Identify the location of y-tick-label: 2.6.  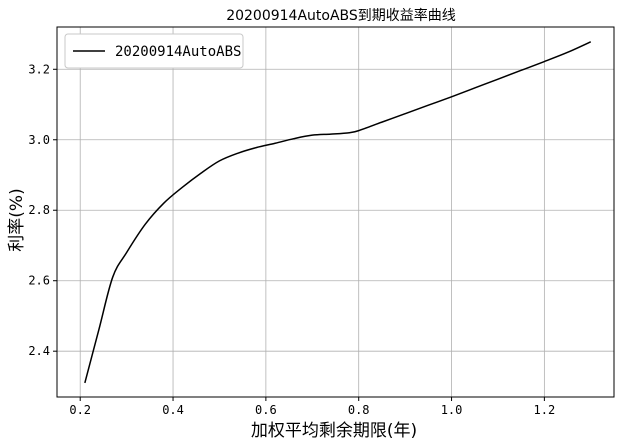
(39, 281).